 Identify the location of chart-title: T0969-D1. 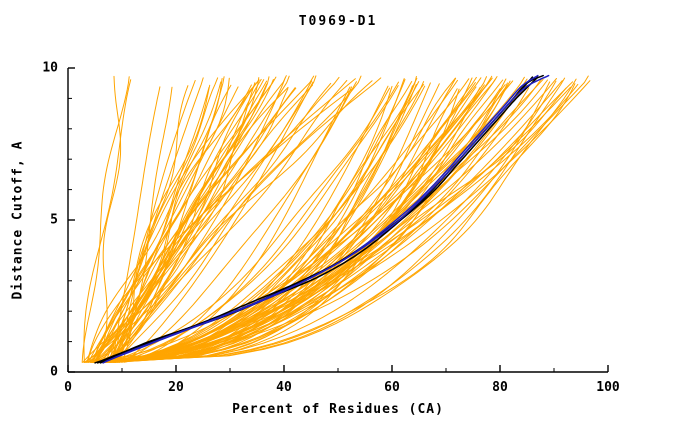
(338, 21).